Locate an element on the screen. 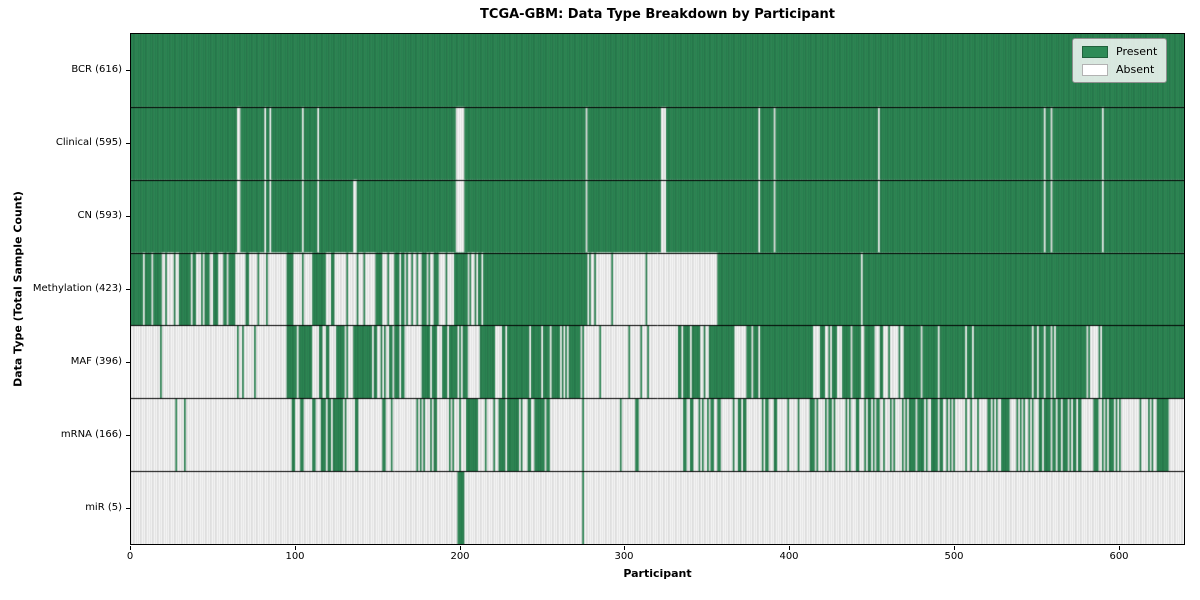 The width and height of the screenshot is (1200, 600). y-category-label: CN (593) is located at coordinates (99, 215).